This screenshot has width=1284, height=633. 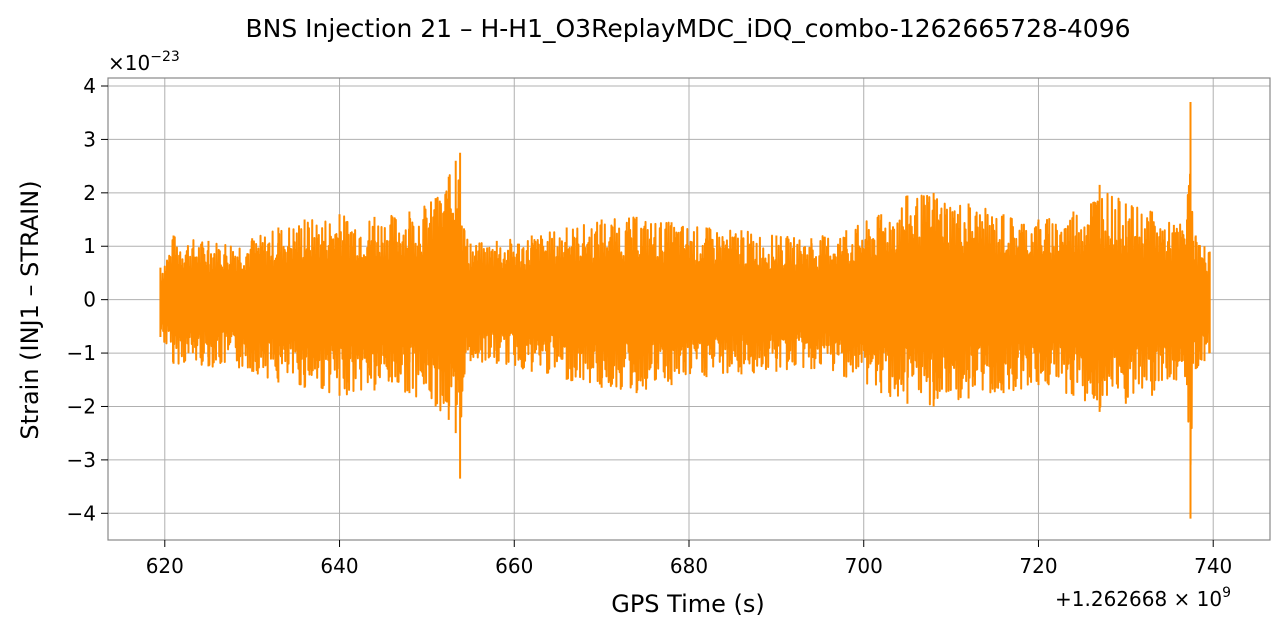 I want to click on x-tick-label: 740, so click(x=1213, y=566).